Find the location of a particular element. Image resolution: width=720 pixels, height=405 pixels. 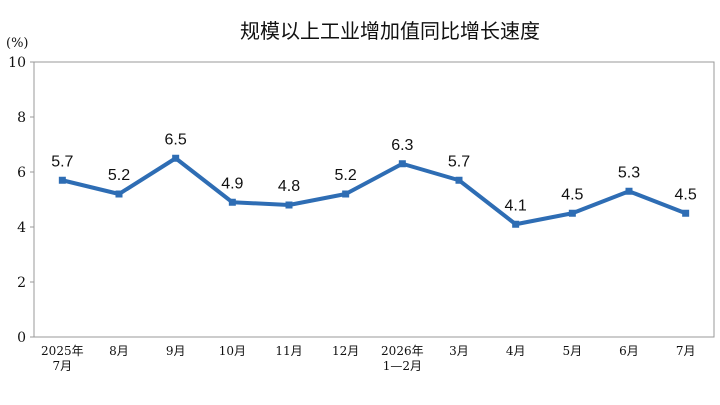

x-tick-label: 10月 is located at coordinates (232, 351).